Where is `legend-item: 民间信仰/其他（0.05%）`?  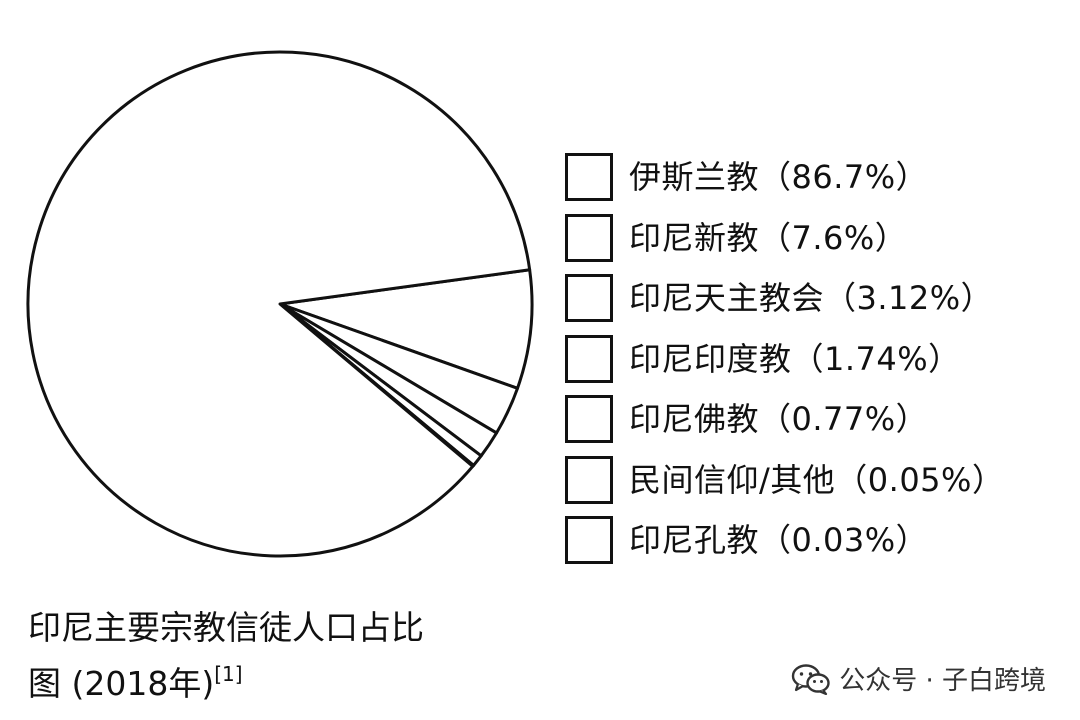 legend-item: 民间信仰/其他（0.05%） is located at coordinates (817, 480).